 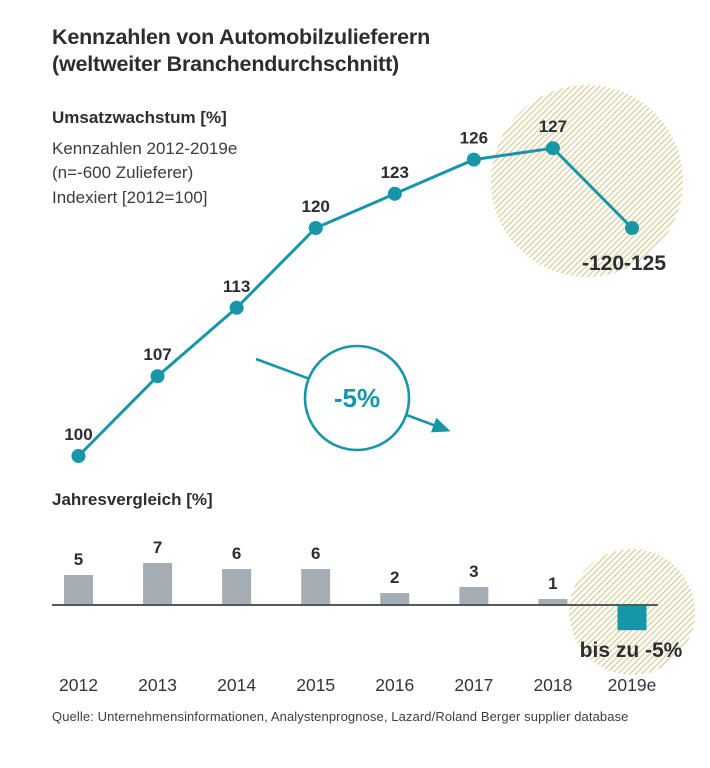 I want to click on year-label: 2013, so click(x=157, y=685).